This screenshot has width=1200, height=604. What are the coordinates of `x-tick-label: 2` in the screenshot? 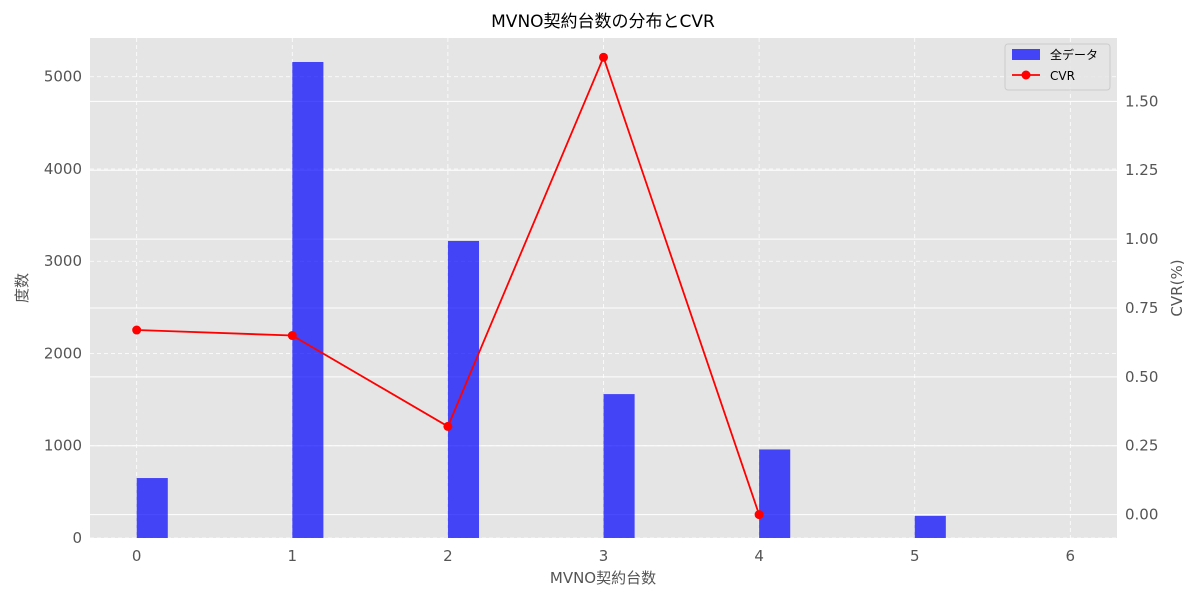 It's located at (448, 556).